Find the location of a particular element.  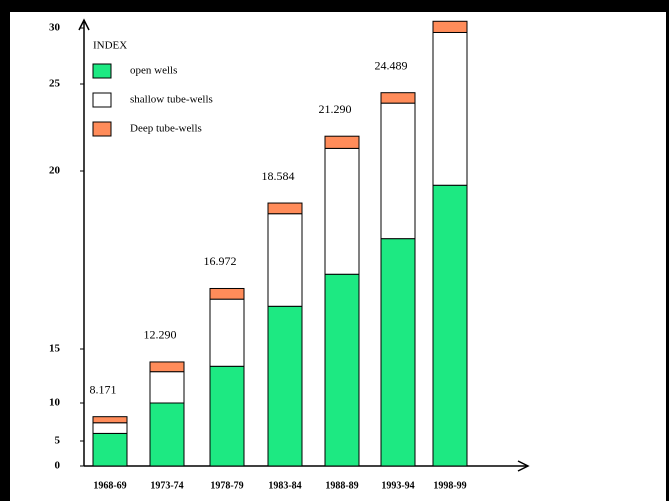

legend-label: shallow tube-wells is located at coordinates (171, 100).